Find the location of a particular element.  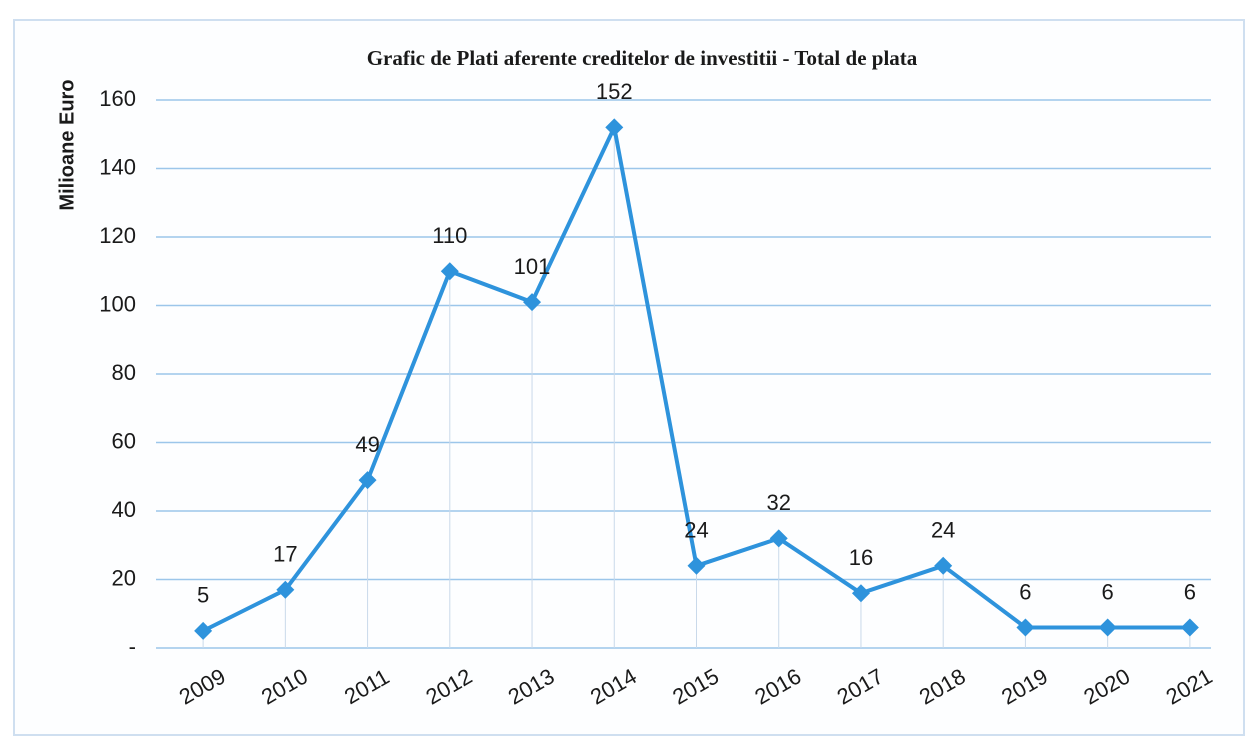

y-tick-label: 140 is located at coordinates (117, 166).